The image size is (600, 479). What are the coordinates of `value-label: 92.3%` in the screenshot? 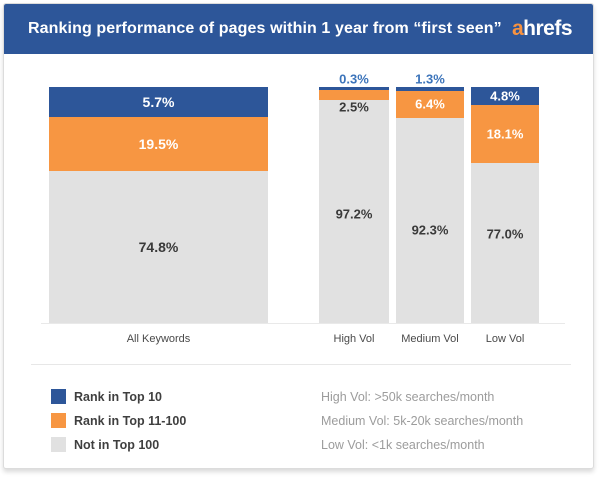 It's located at (430, 230).